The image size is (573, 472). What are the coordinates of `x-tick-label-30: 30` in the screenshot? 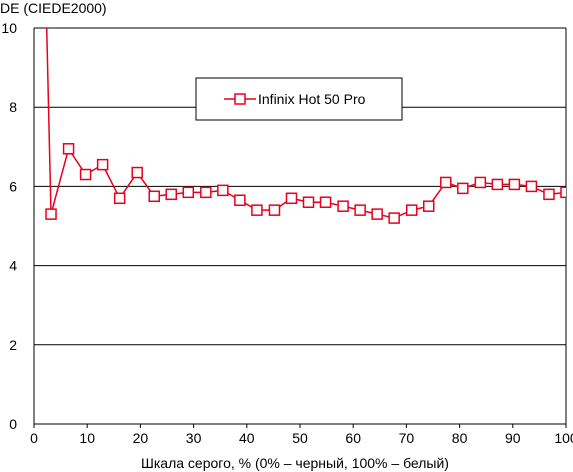 It's located at (194, 438).